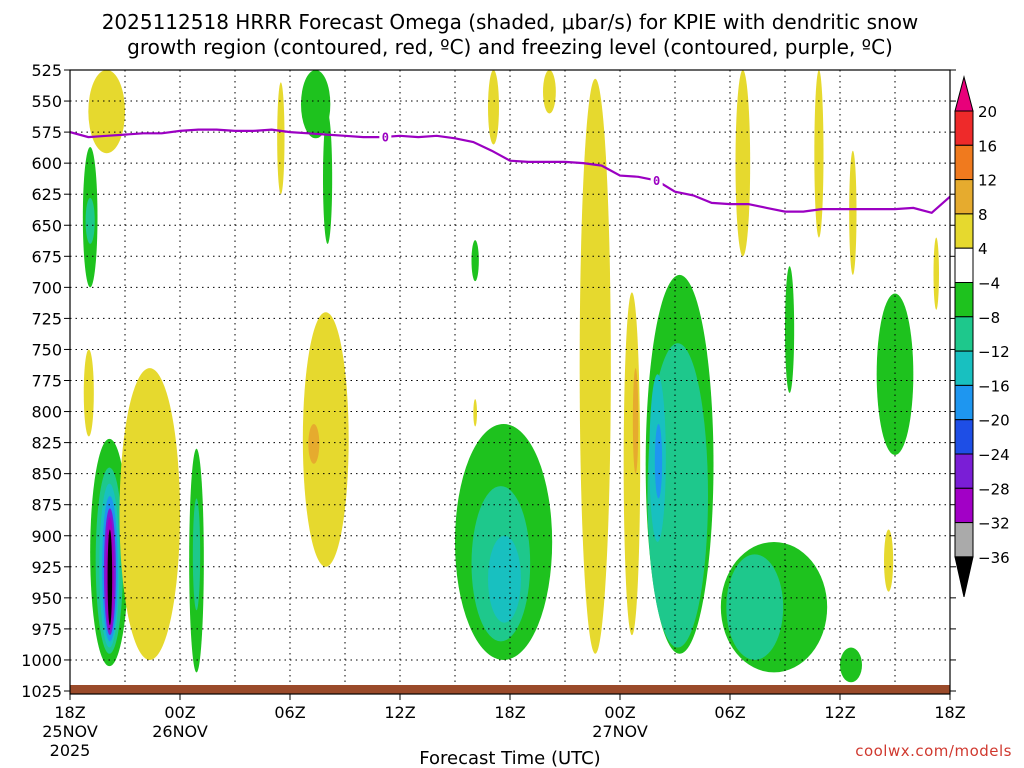  I want to click on colorbar-label: −16, so click(994, 386).